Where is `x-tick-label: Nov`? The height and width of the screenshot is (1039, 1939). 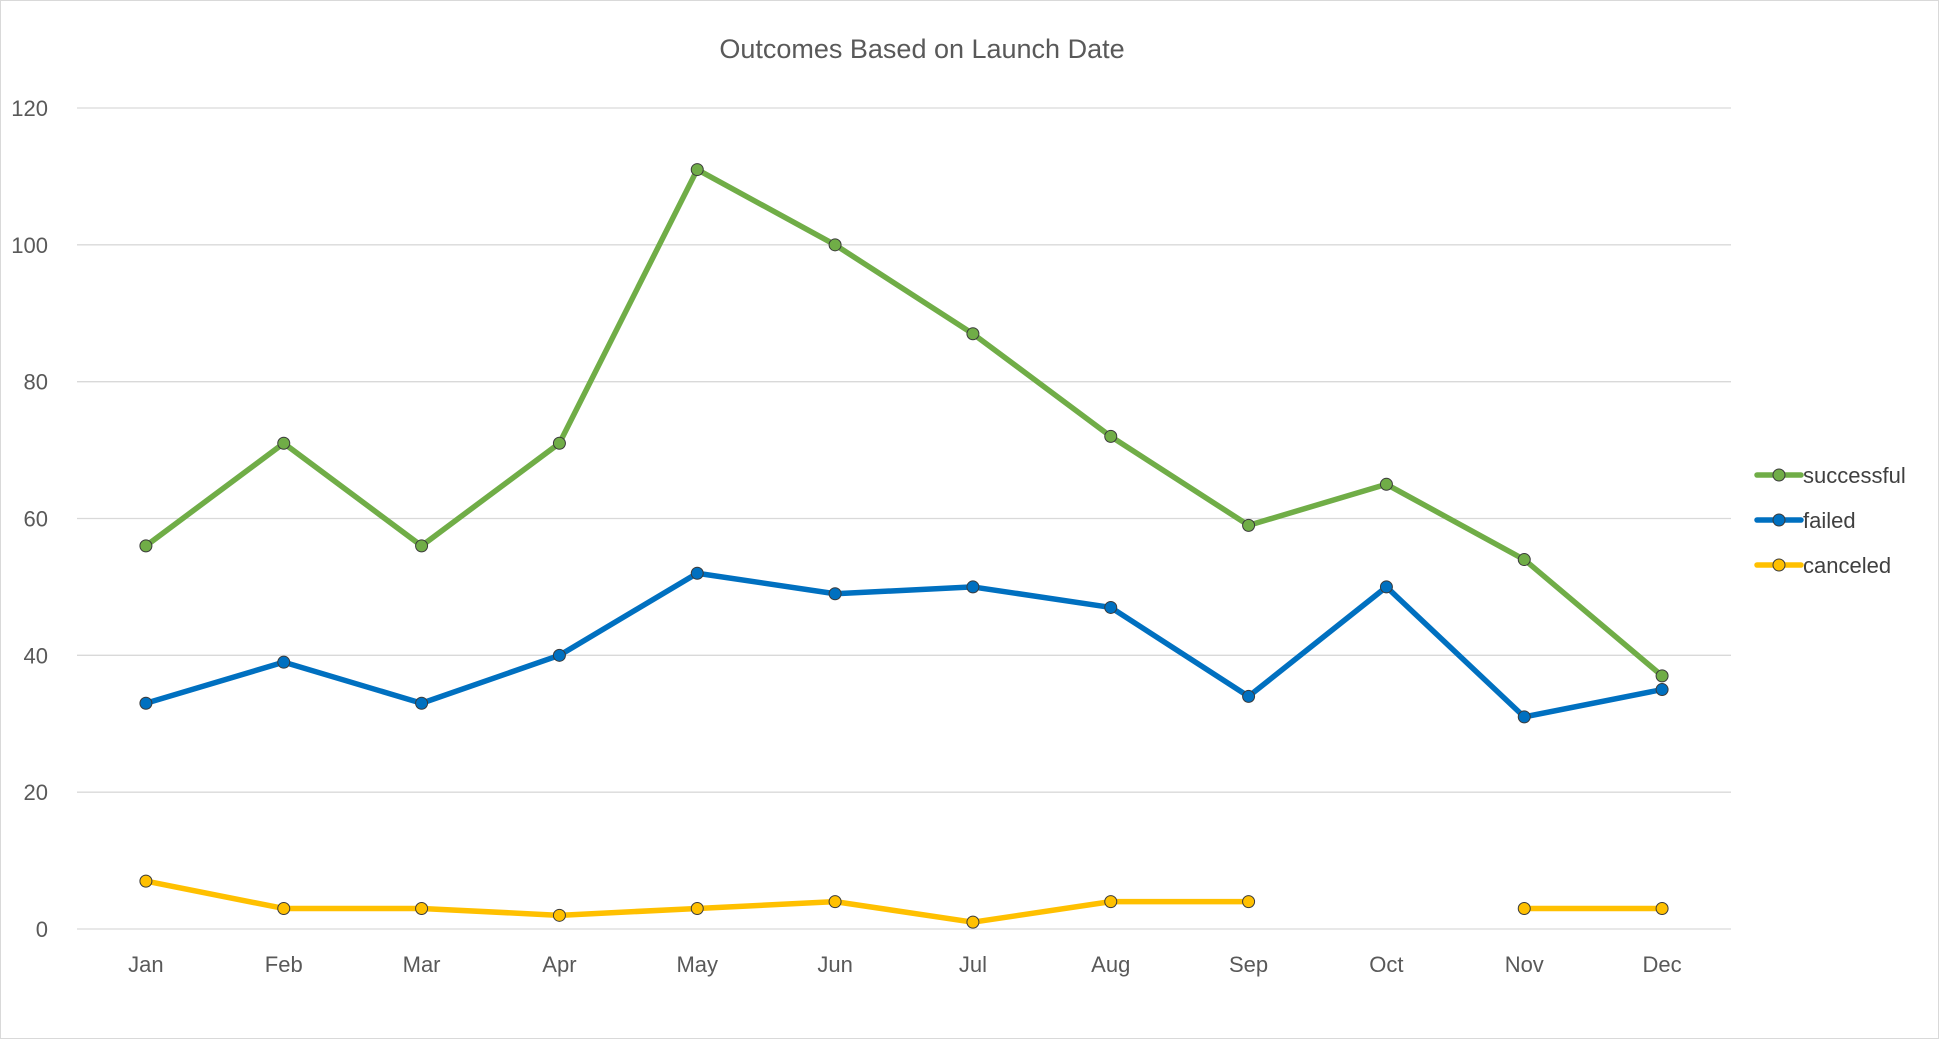
x-tick-label: Nov is located at coordinates (1524, 964).